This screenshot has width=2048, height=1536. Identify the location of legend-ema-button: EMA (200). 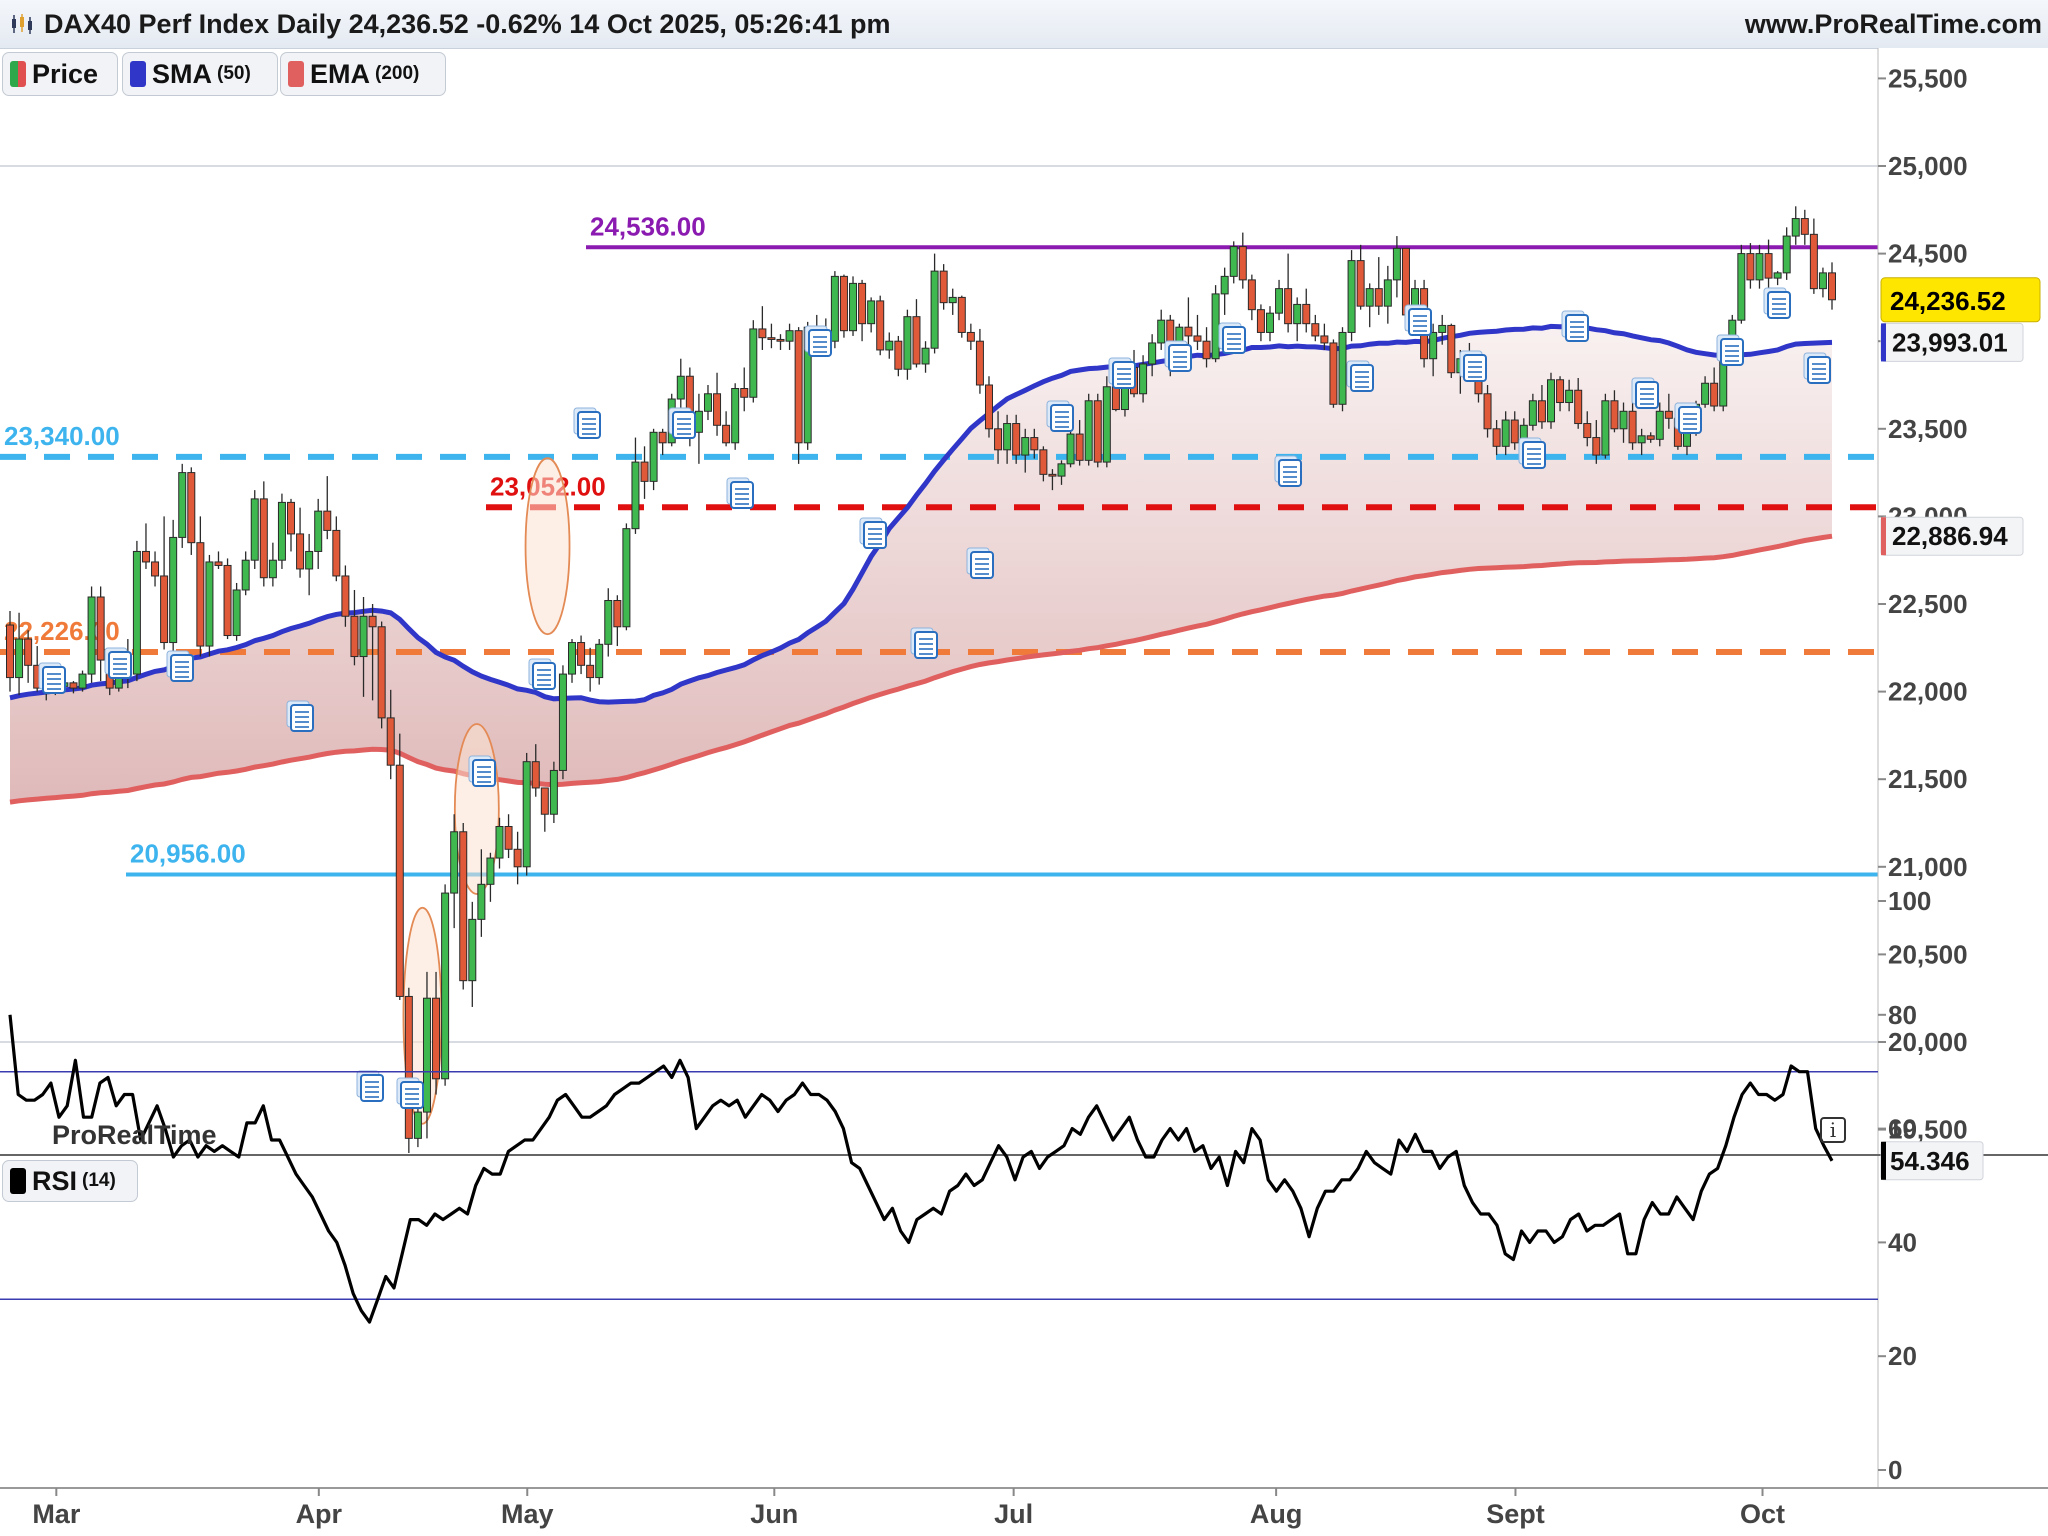
(363, 74).